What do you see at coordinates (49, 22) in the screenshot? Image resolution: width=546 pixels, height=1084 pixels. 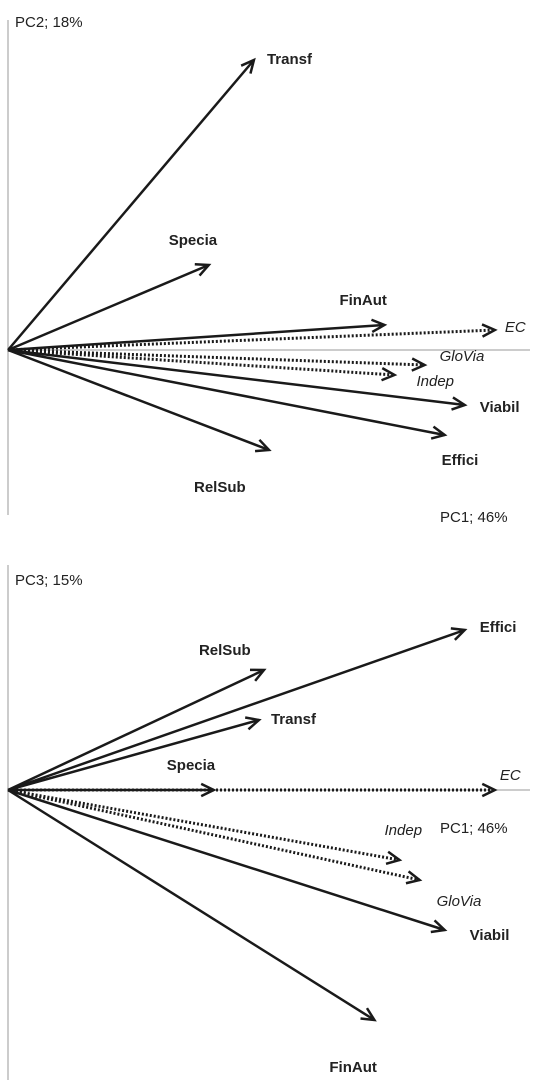 I see `y-axis-label: PC2; 18%` at bounding box center [49, 22].